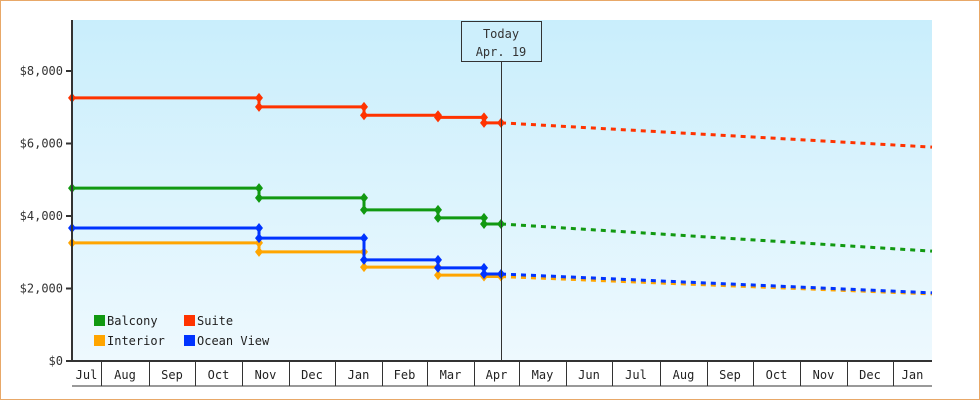  Describe the element at coordinates (46, 194) in the screenshot. I see `y-axis: $0 $2,000 $4,000 $6,000 $8,000` at that location.